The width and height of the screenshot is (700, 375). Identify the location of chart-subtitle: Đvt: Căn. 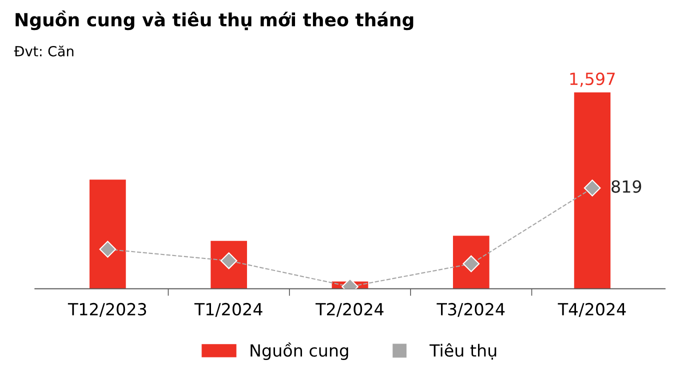
(44, 51).